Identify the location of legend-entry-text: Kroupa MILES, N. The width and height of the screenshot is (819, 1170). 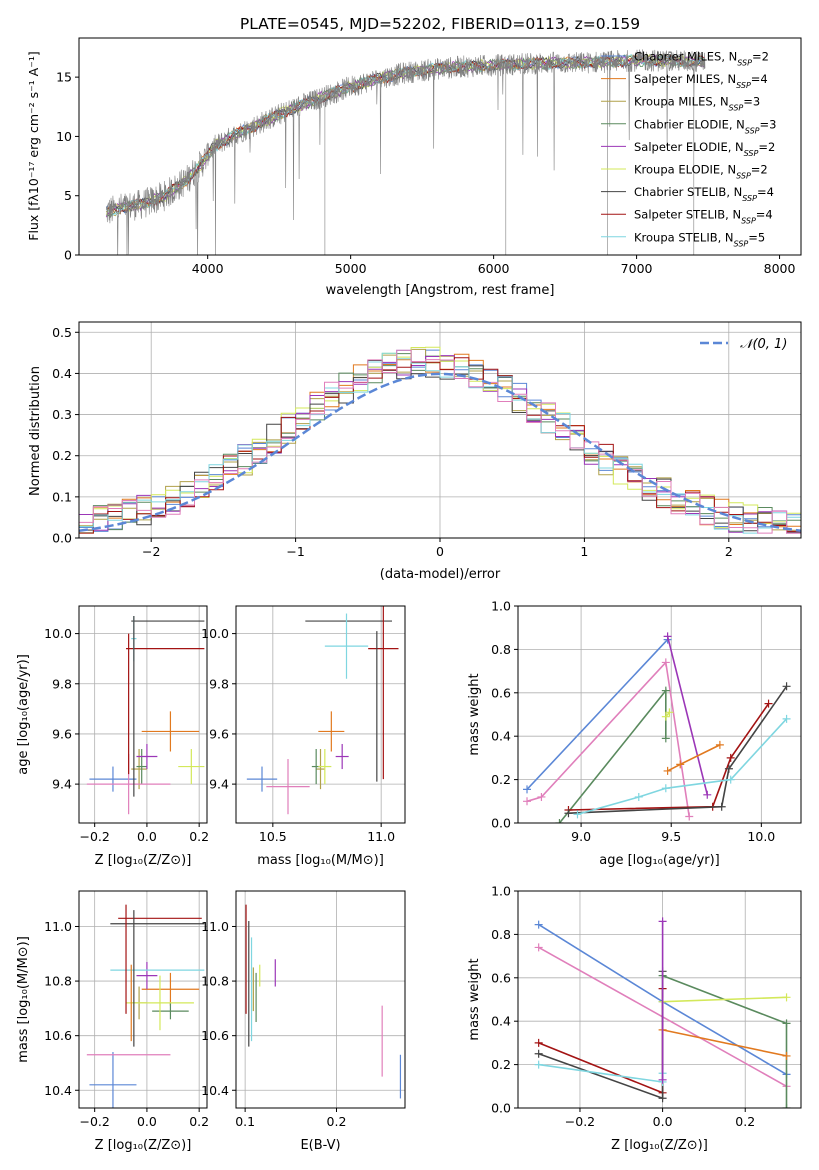
(681, 102).